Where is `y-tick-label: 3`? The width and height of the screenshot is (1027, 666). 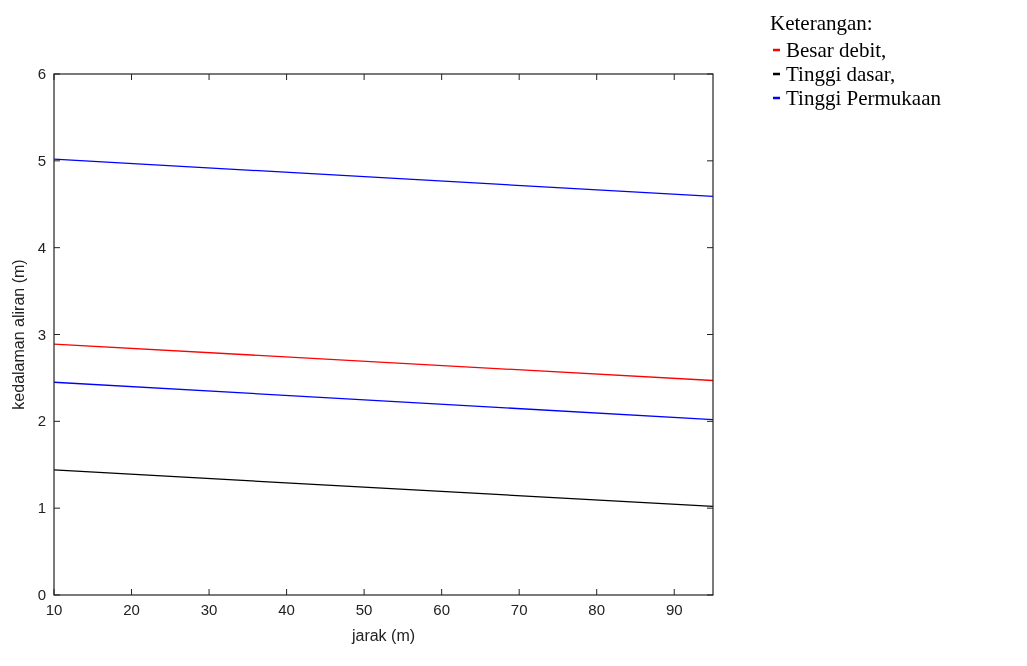
y-tick-label: 3 is located at coordinates (41, 334).